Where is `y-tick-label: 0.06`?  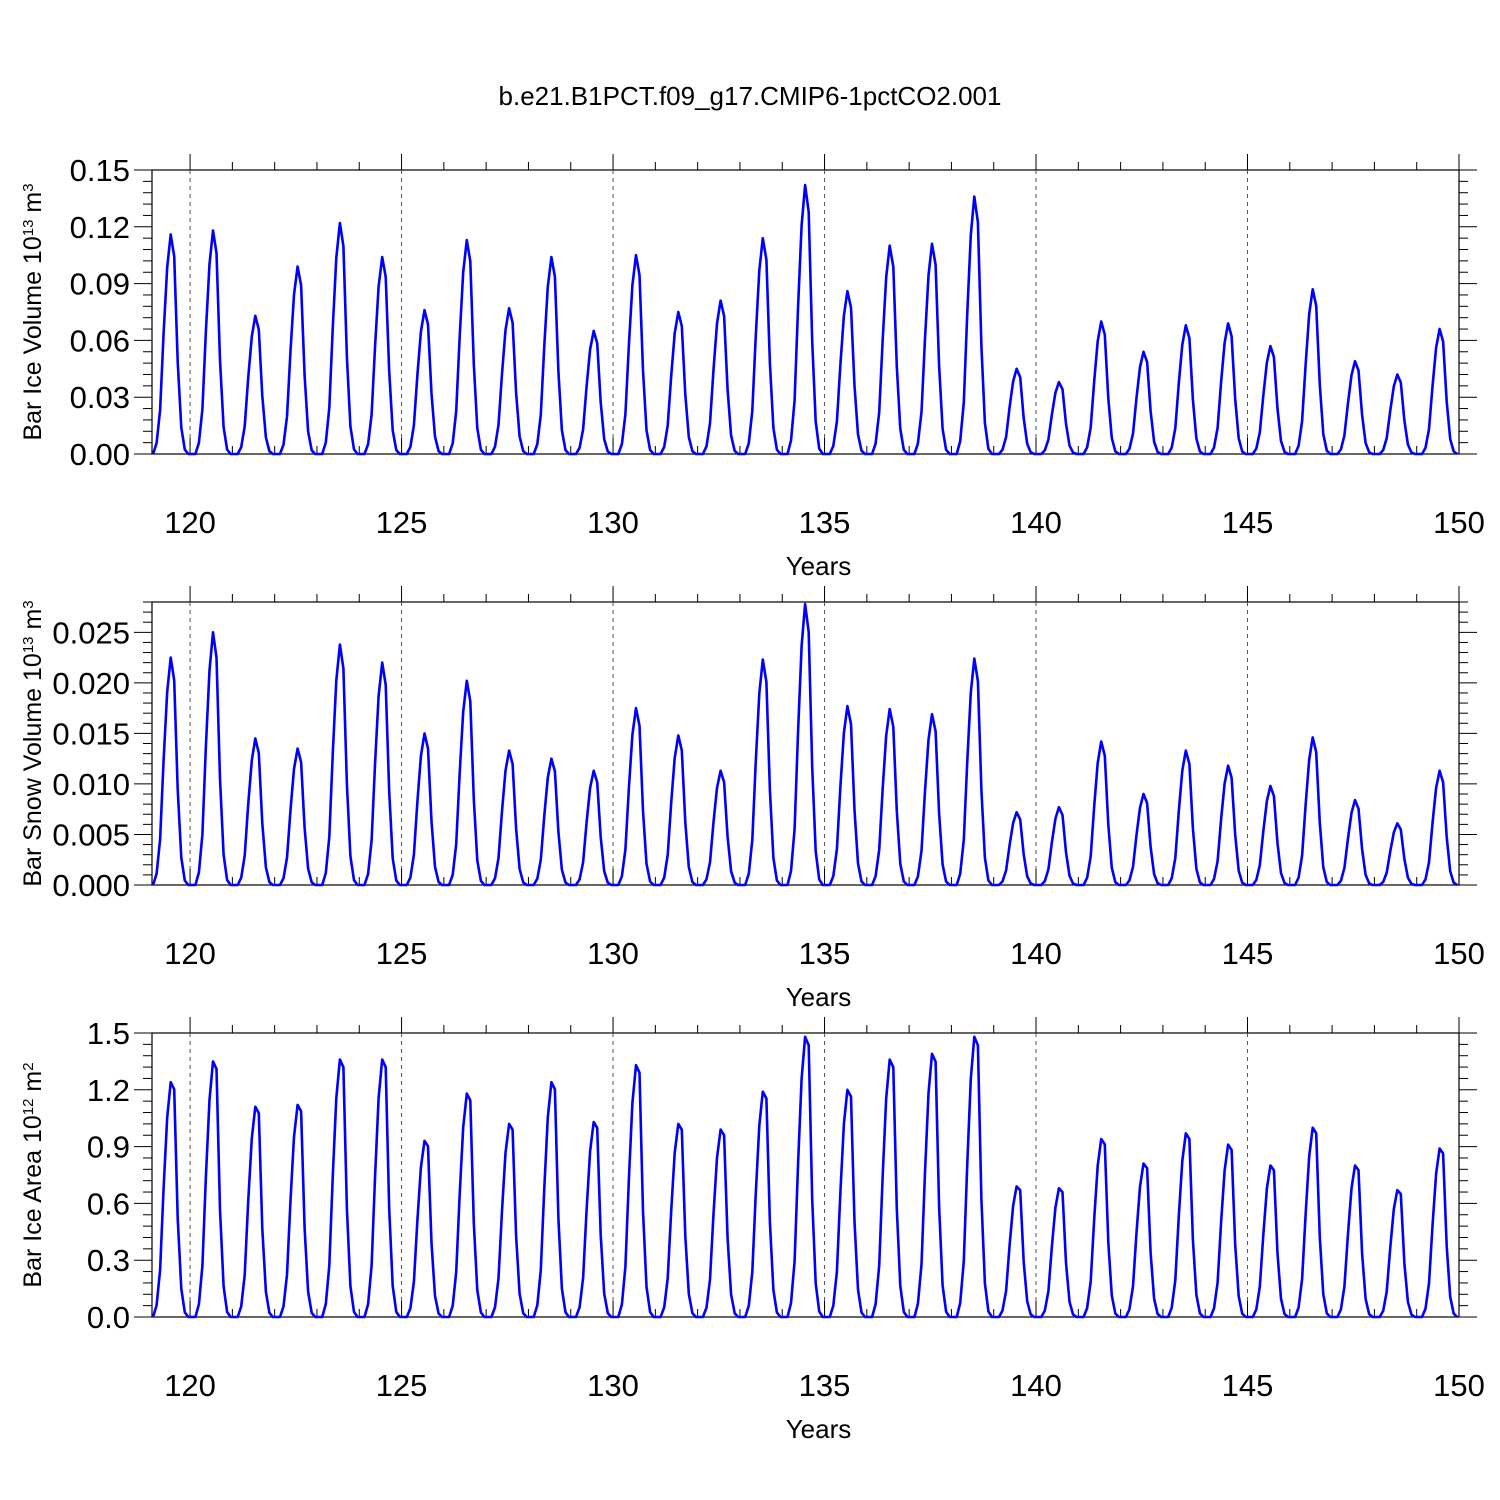 y-tick-label: 0.06 is located at coordinates (100, 340).